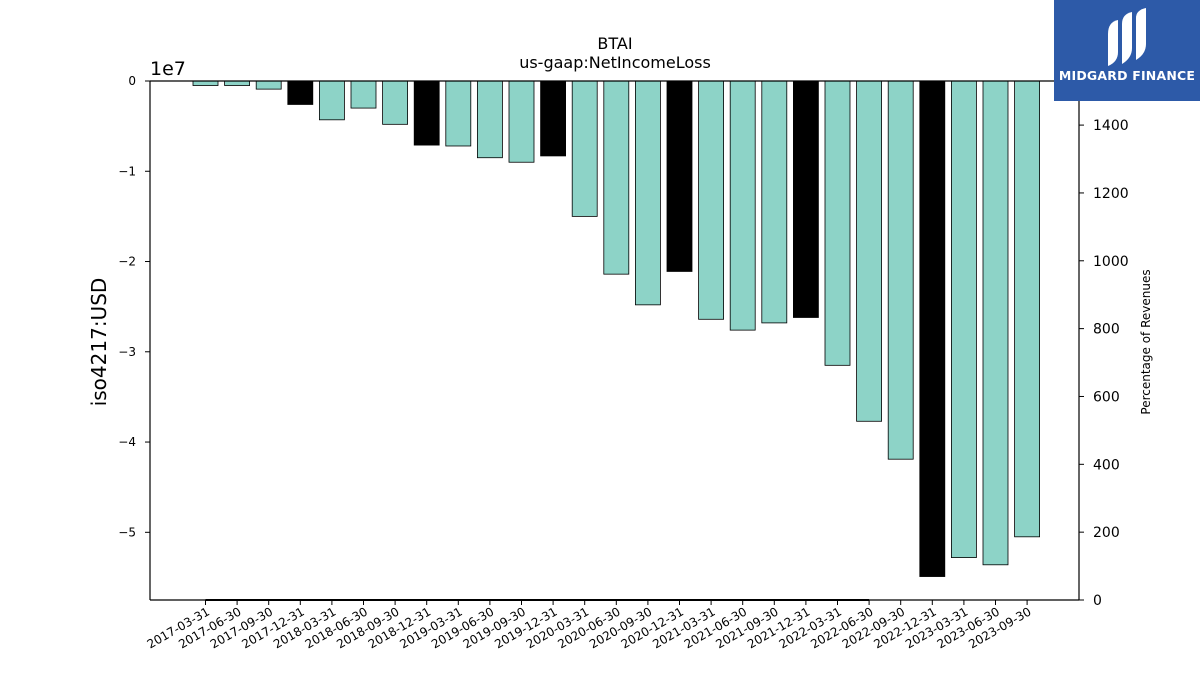 The width and height of the screenshot is (1200, 675). Describe the element at coordinates (132, 81) in the screenshot. I see `y-tick-label: 0` at that location.